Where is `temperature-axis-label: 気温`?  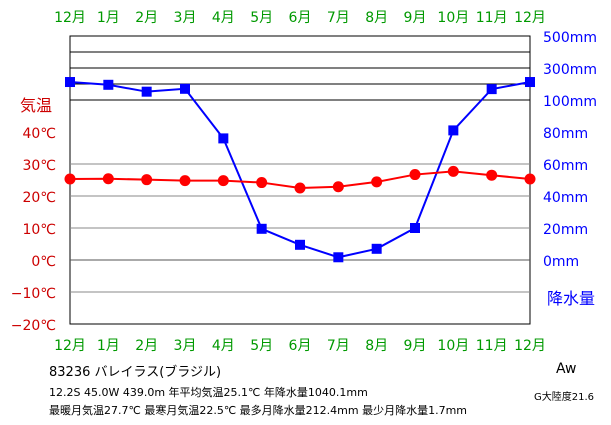
temperature-axis-label: 気温 is located at coordinates (36, 105).